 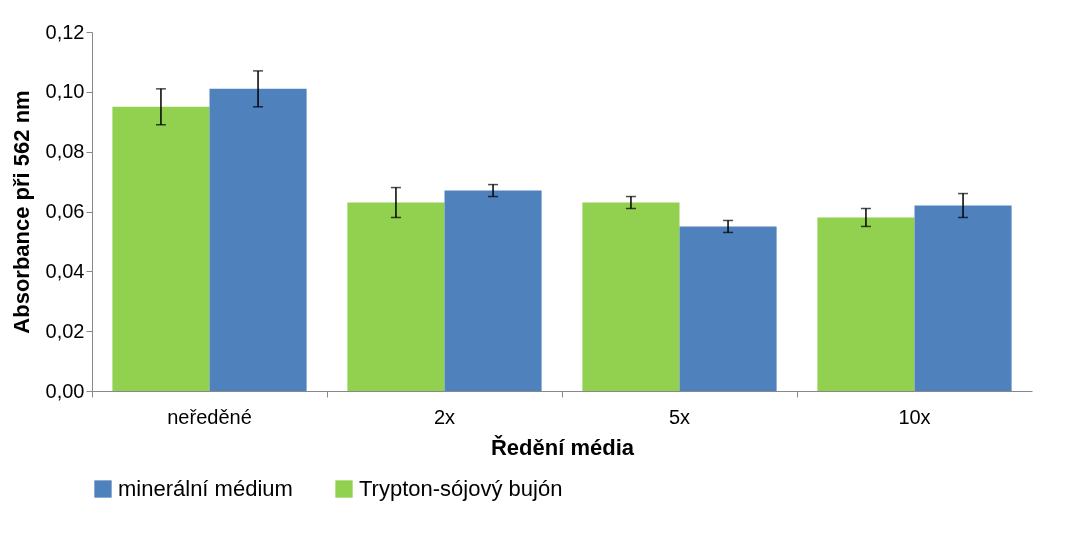 I want to click on x-tick-label: 5x, so click(x=679, y=416).